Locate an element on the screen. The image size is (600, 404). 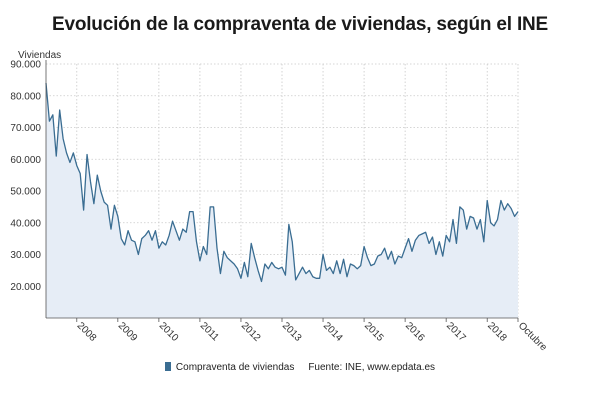
y-tick-label: 90.000 is located at coordinates (25, 65).